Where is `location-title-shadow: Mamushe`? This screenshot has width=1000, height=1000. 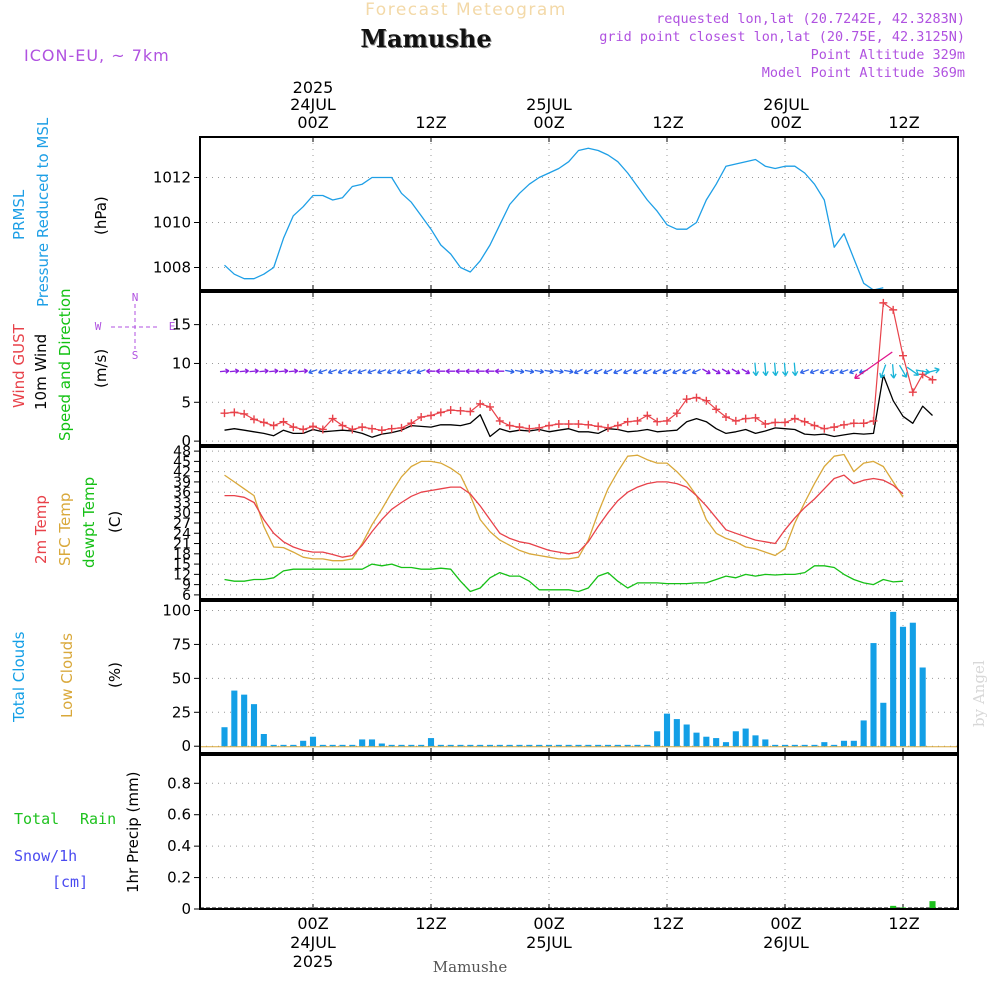
location-title-shadow: Mamushe is located at coordinates (426, 39).